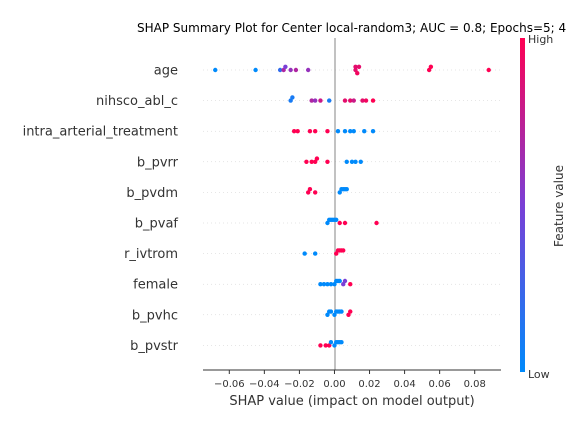 The image size is (587, 433). Describe the element at coordinates (155, 315) in the screenshot. I see `feature-label: b_pvhc` at that location.